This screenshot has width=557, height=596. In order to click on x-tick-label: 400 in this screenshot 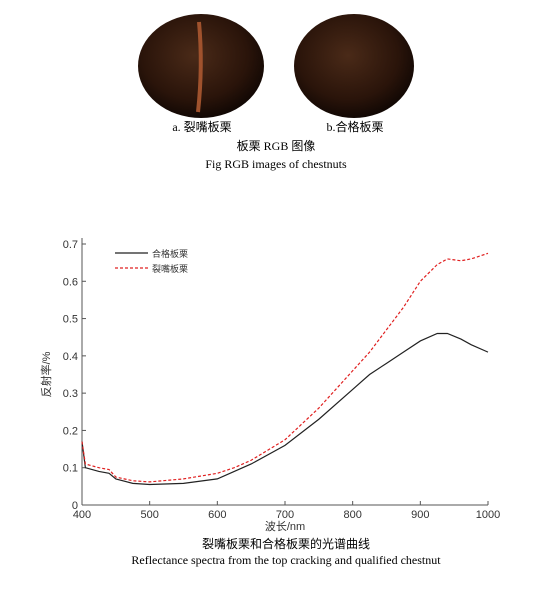, I will do `click(82, 515)`.